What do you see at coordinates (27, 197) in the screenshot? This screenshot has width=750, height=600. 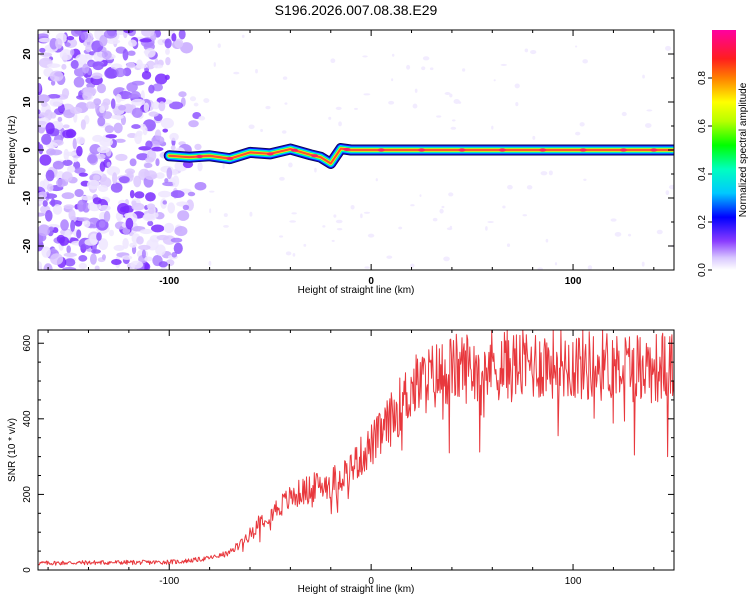 I see `y-tick-label: -10` at bounding box center [27, 197].